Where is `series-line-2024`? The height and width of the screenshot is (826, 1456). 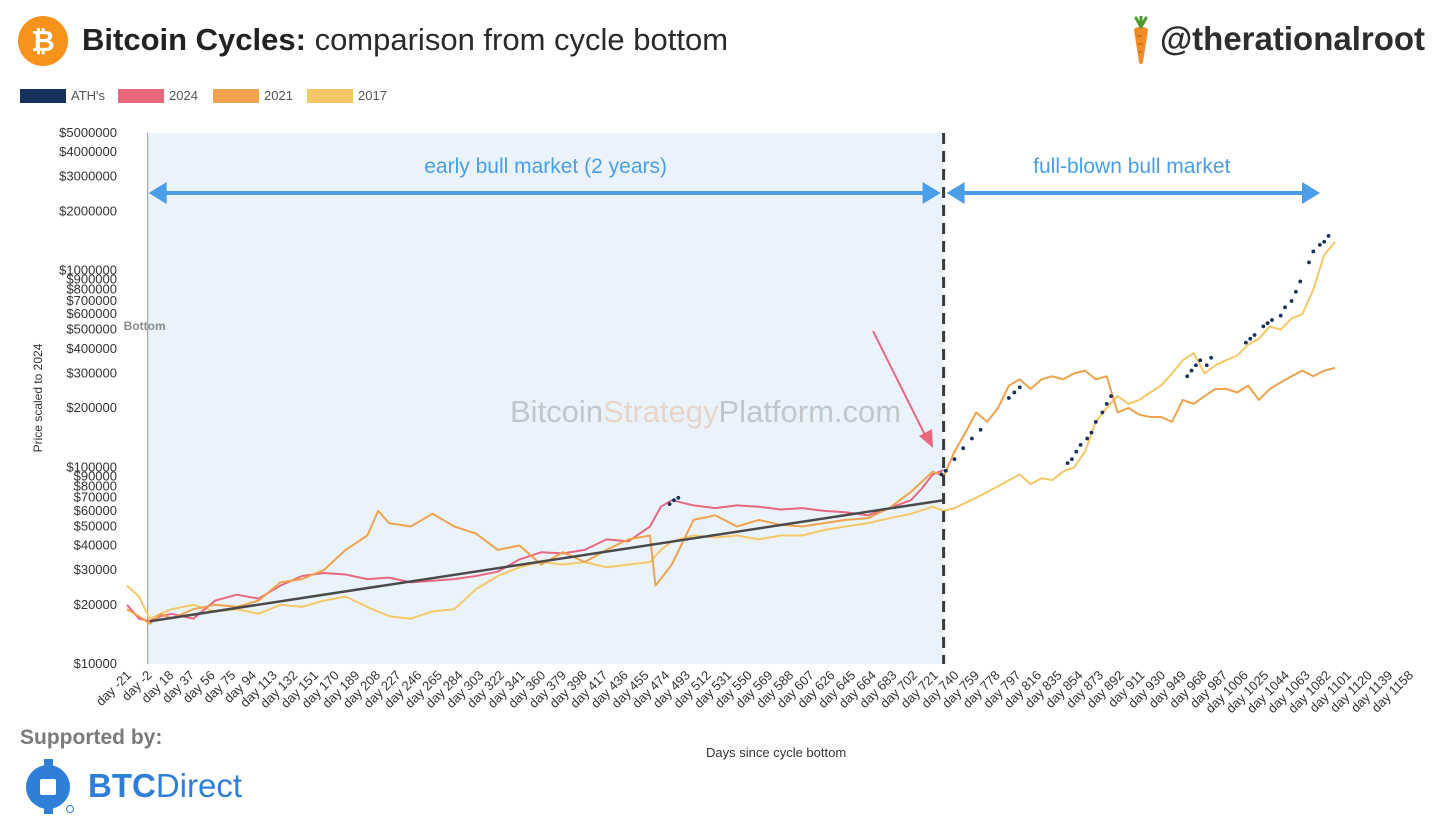 series-line-2024 is located at coordinates (535, 545).